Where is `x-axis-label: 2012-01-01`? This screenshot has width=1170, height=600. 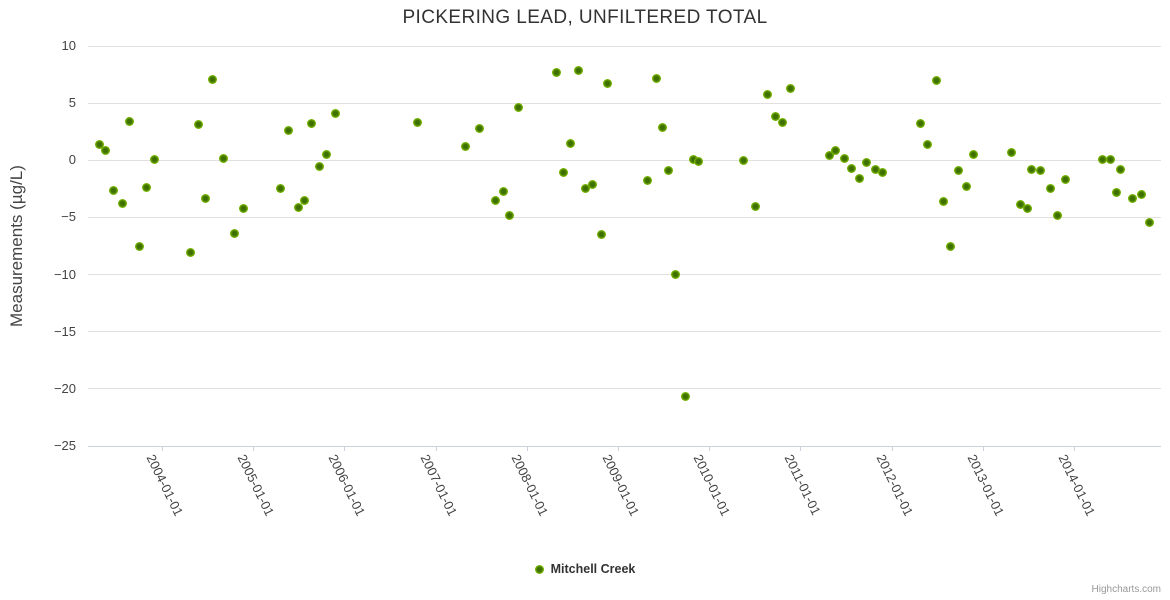
x-axis-label: 2012-01-01 is located at coordinates (894, 485).